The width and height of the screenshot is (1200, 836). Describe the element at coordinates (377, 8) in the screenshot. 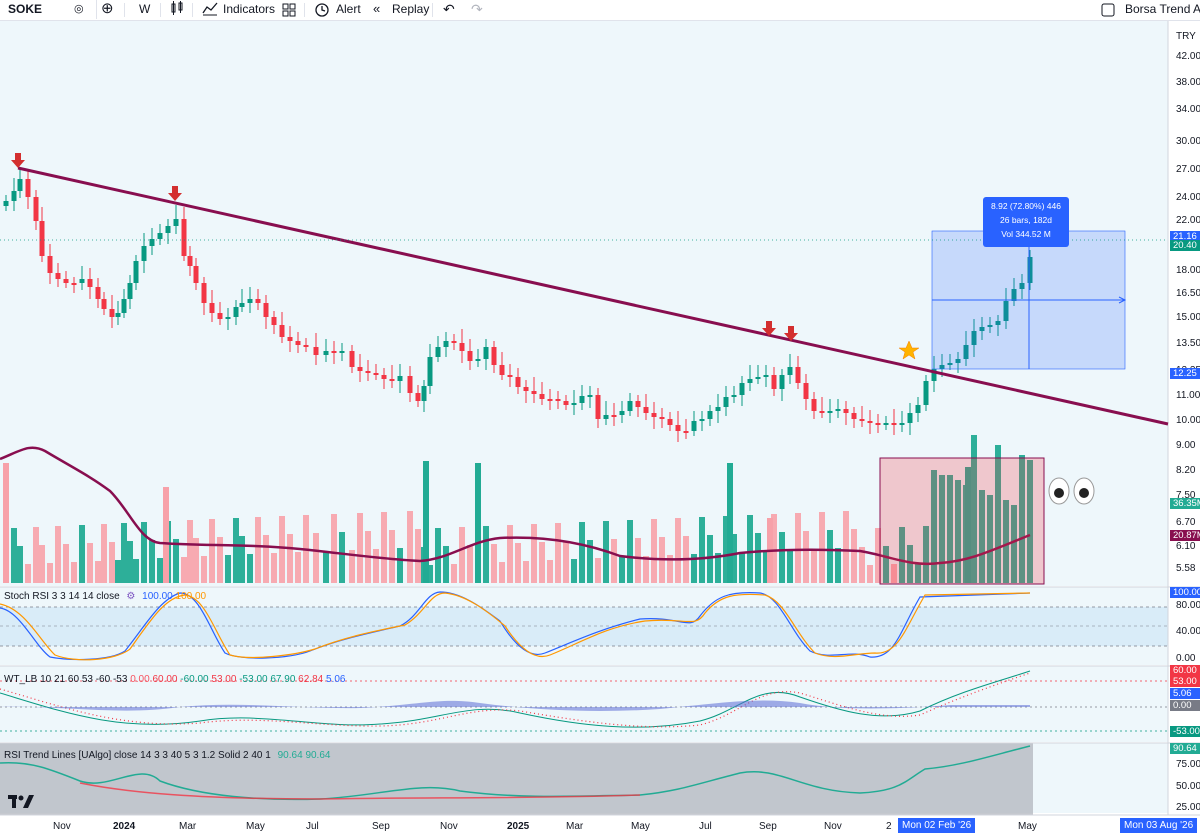

I see `replay-icon: «` at that location.